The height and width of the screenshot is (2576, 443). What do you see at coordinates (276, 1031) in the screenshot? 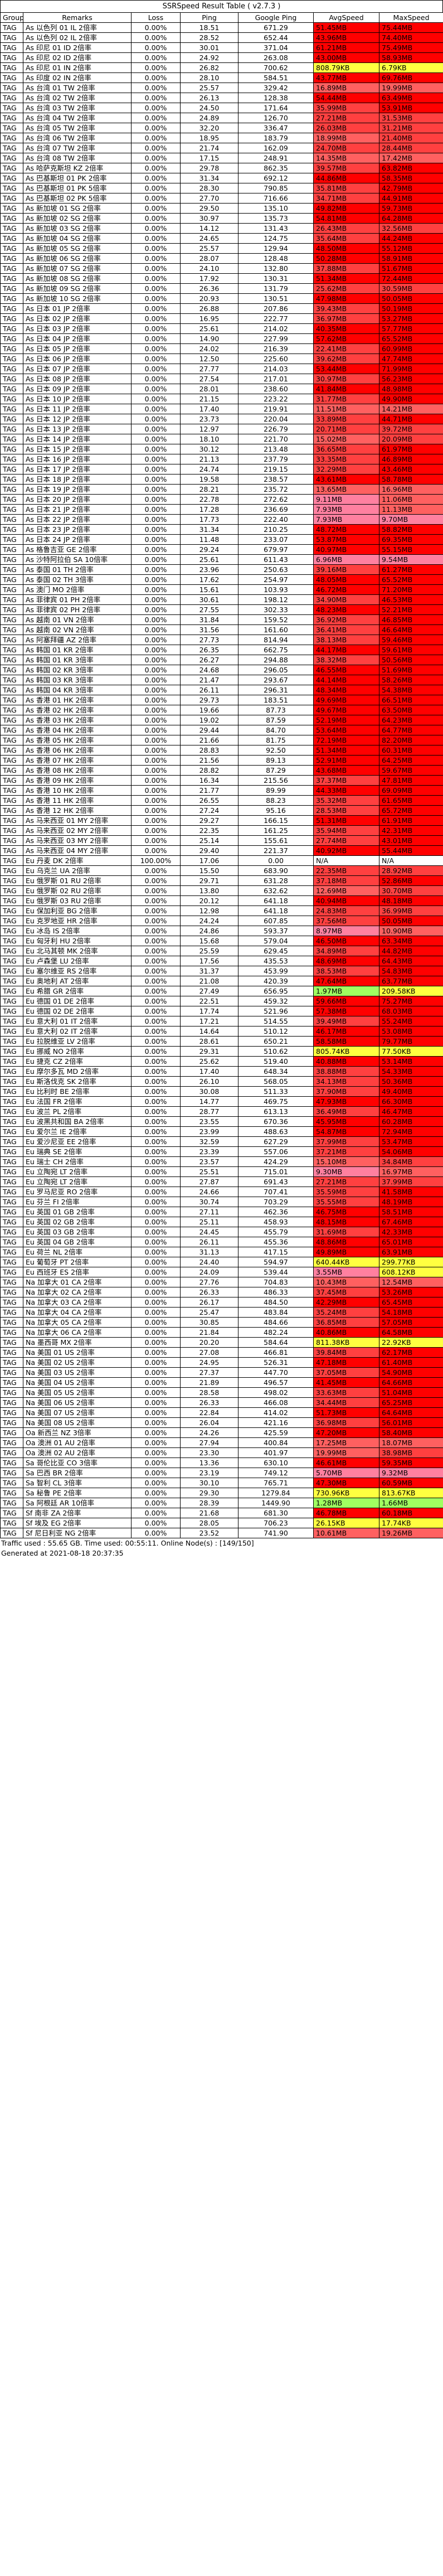
I see `cell-google-ping: 510.12` at bounding box center [276, 1031].